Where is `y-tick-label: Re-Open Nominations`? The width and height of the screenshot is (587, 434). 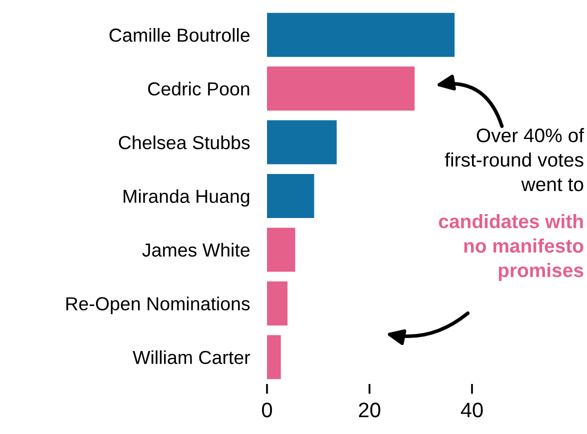
y-tick-label: Re-Open Nominations is located at coordinates (158, 305).